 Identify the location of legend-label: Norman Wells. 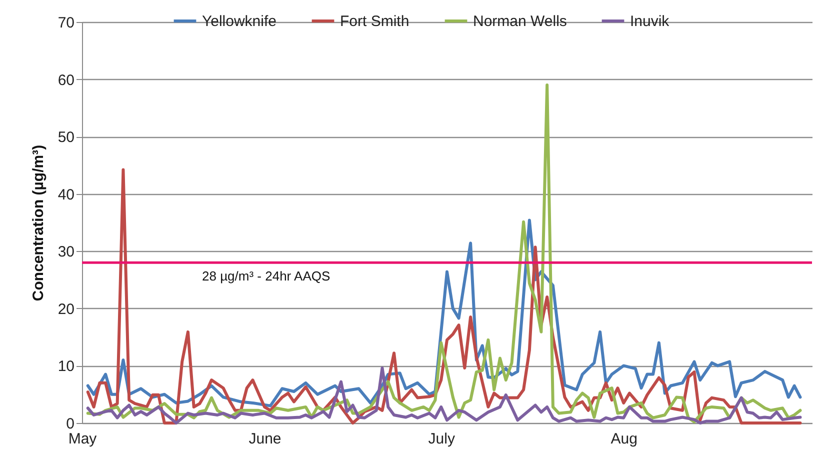
(520, 21).